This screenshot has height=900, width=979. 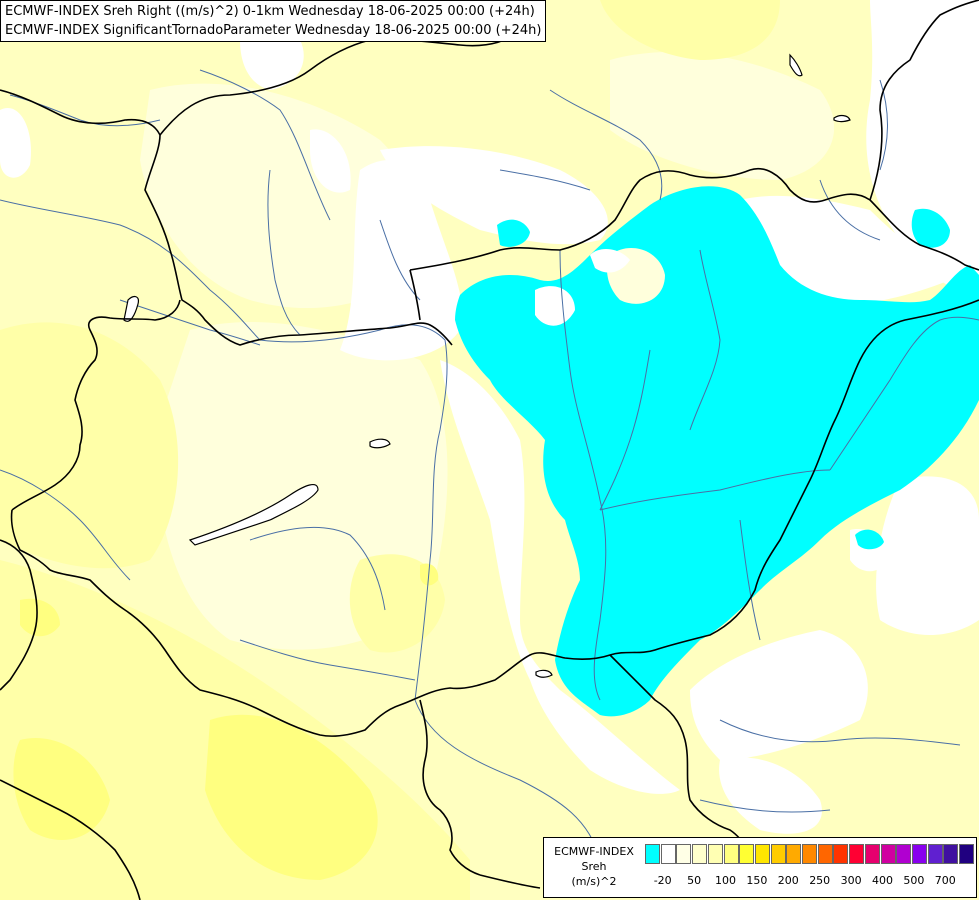 What do you see at coordinates (820, 880) in the screenshot?
I see `legend-tick-label: 250` at bounding box center [820, 880].